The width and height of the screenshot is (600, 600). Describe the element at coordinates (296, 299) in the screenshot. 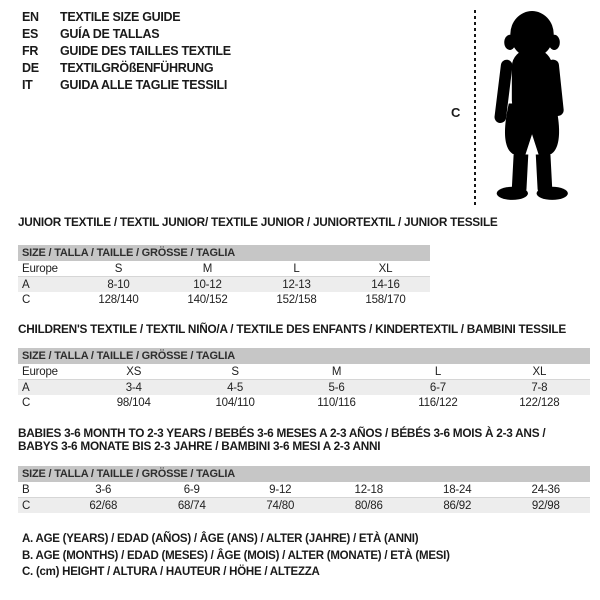

I see `size-value-cell: 152/158` at that location.